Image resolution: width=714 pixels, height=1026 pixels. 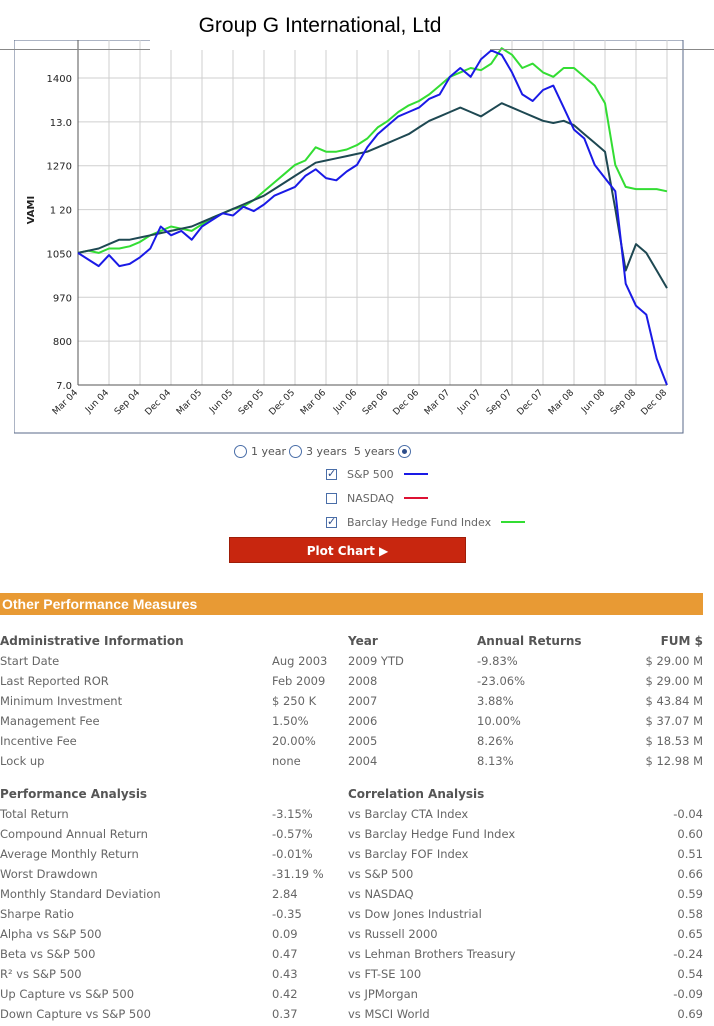 What do you see at coordinates (419, 522) in the screenshot?
I see `barclay-label: Barclay Hedge Fund Index` at bounding box center [419, 522].